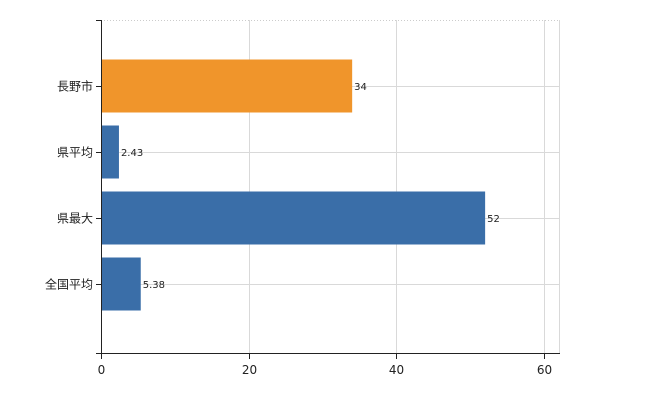 This screenshot has width=650, height=400. What do you see at coordinates (75, 153) in the screenshot?
I see `category-label: 県平均` at bounding box center [75, 153].